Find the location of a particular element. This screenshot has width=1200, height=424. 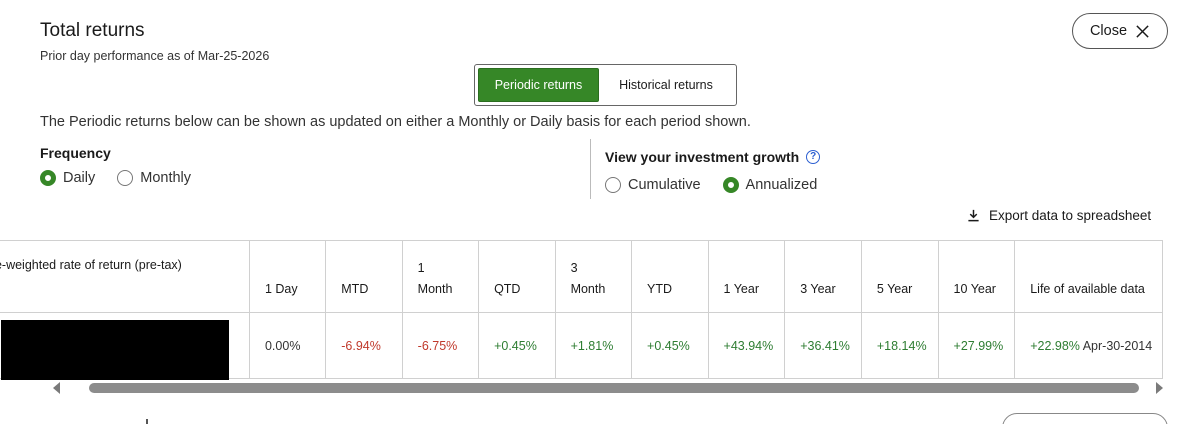

cumulative-label: Cumulative is located at coordinates (664, 185).